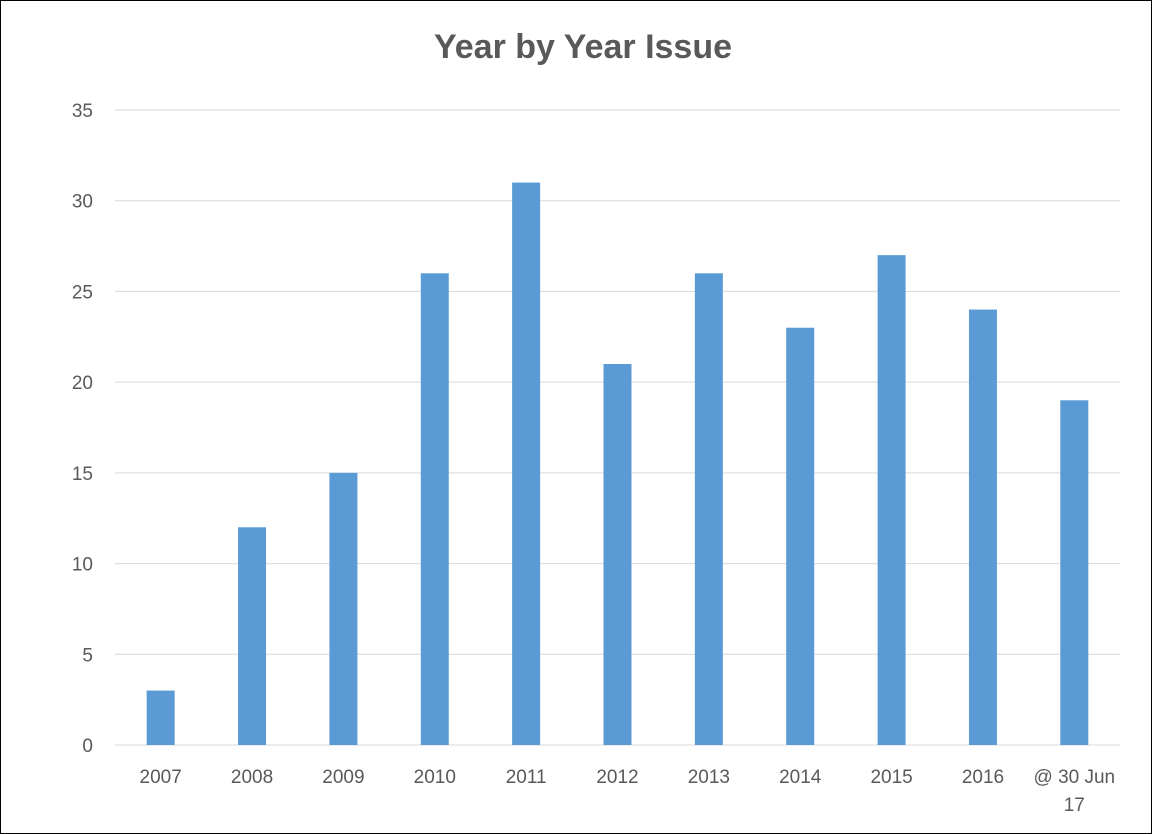 The image size is (1152, 834). Describe the element at coordinates (526, 777) in the screenshot. I see `x-tick-label: 2011` at that location.